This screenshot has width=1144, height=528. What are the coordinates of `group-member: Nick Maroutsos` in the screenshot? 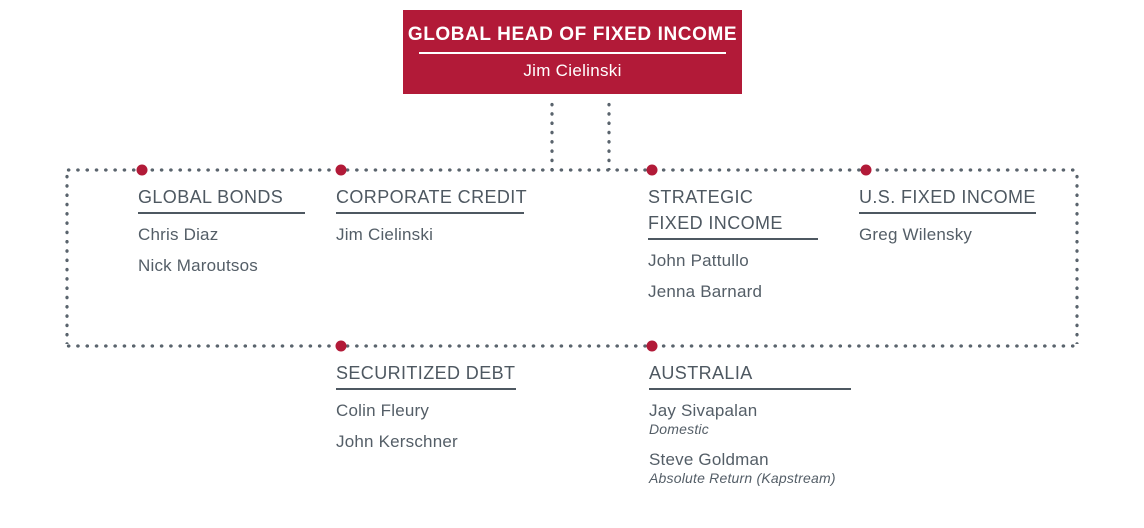 It's located at (221, 266).